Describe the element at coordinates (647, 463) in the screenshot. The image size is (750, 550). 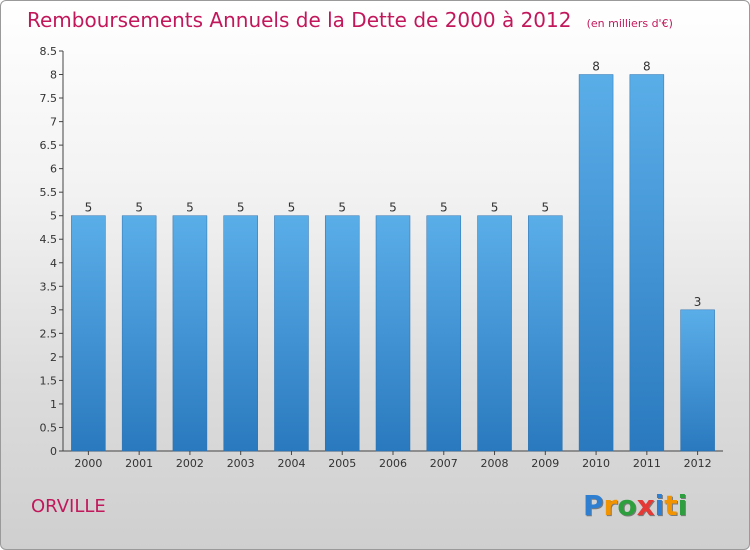
I see `x-tick-label: 2011` at that location.